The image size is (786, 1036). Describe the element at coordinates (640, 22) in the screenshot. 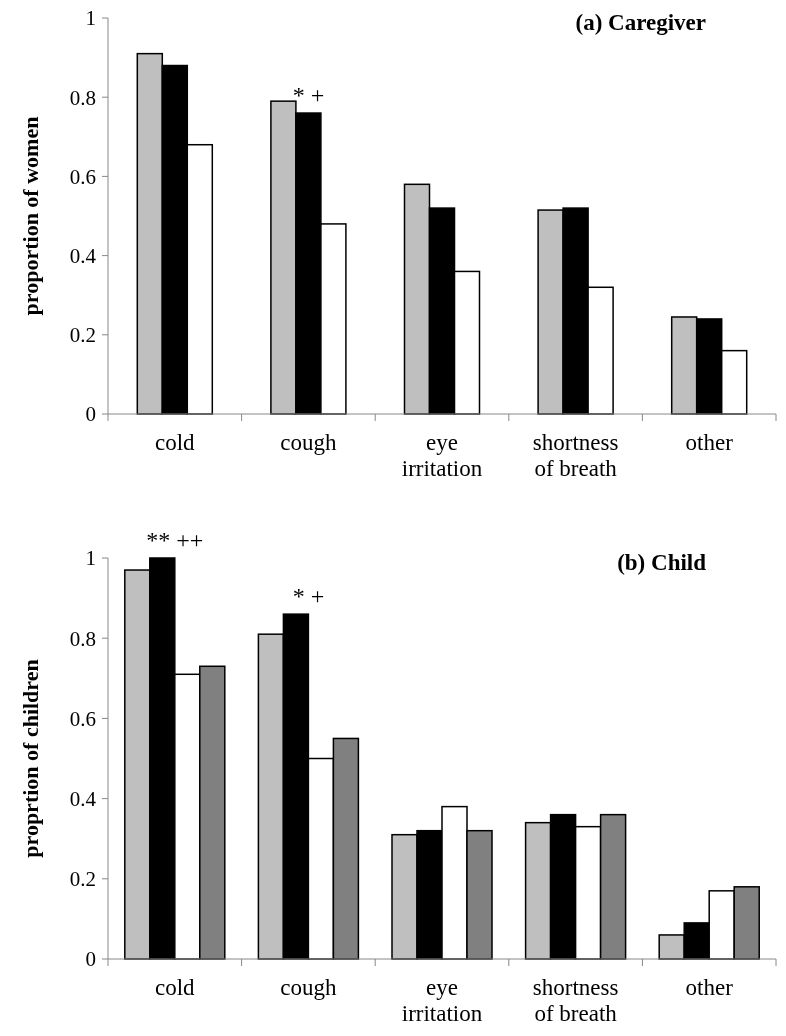

I see `chart-title: (a) Caregiver` at that location.